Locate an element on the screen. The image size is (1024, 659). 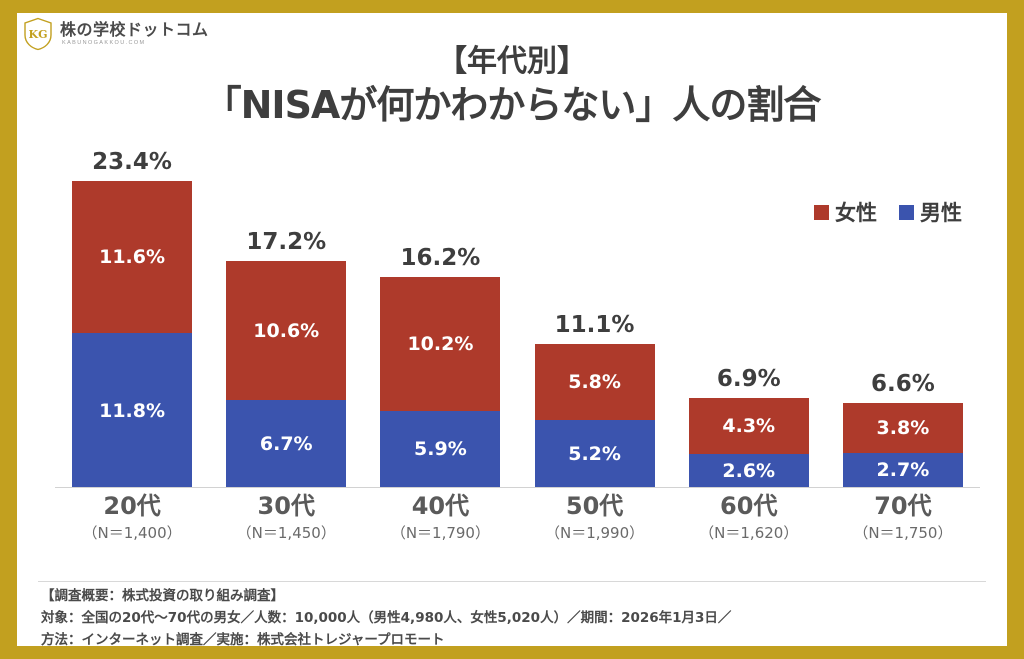
bar-segment-label-male: 11.8% is located at coordinates (132, 410).